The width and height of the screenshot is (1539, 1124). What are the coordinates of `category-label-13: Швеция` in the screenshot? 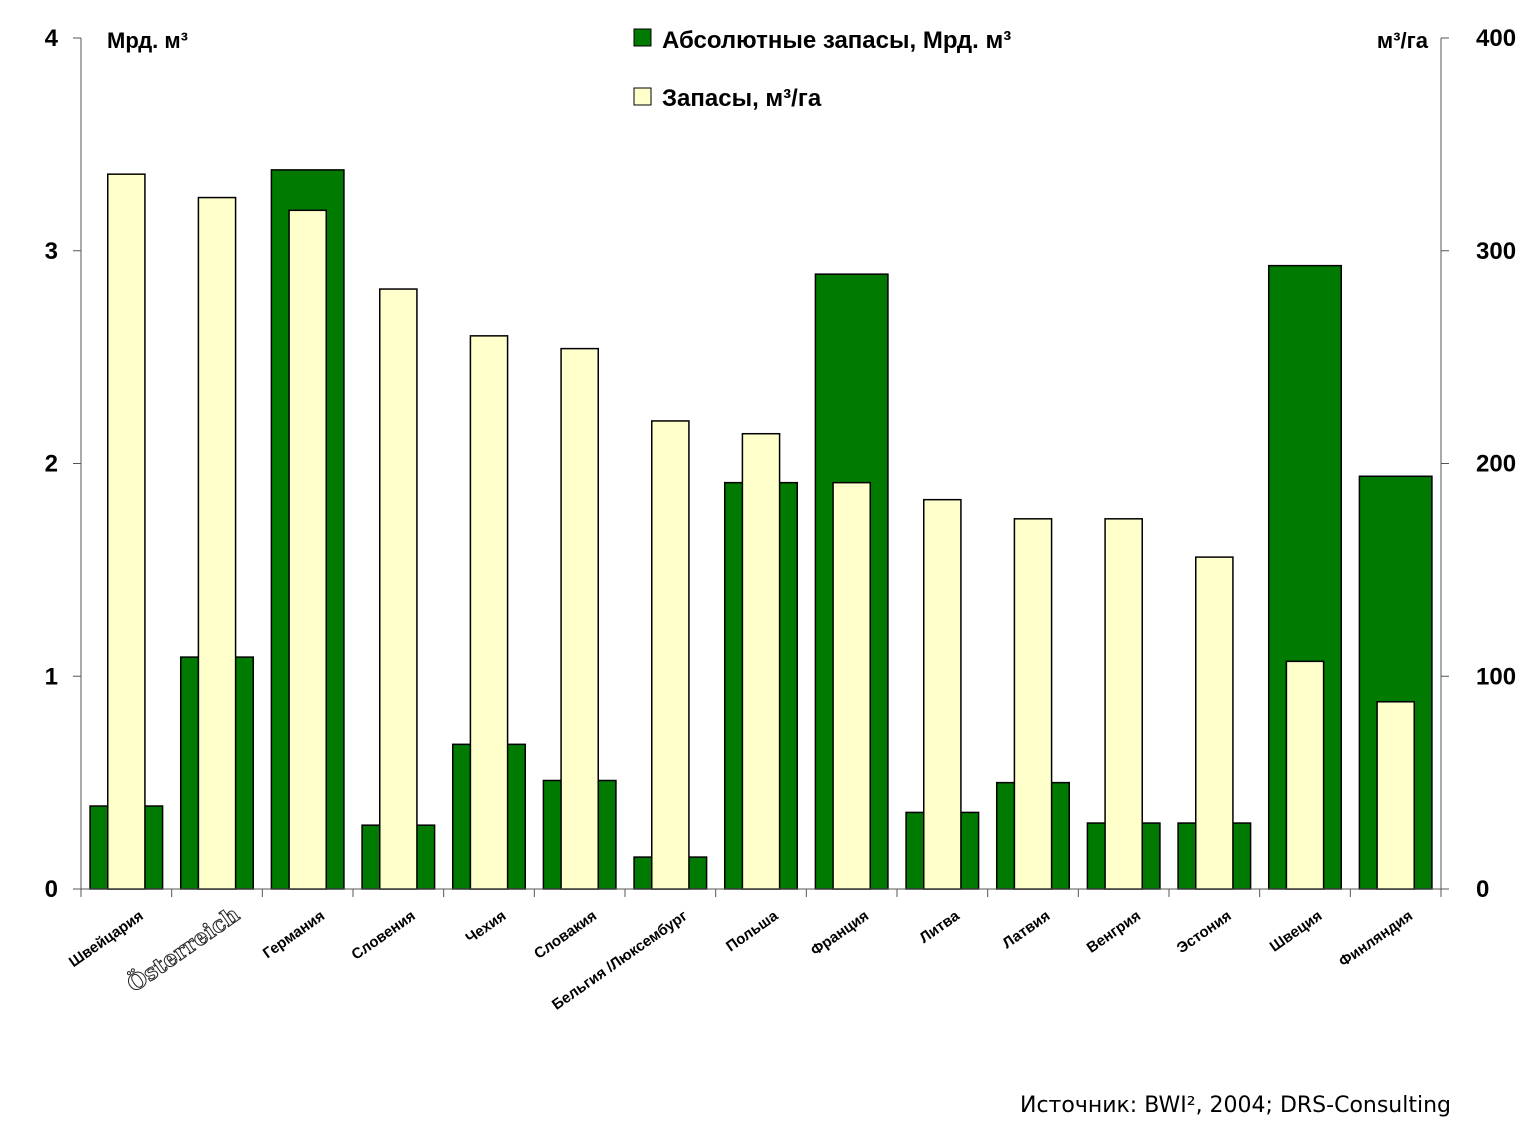 It's located at (1296, 931).